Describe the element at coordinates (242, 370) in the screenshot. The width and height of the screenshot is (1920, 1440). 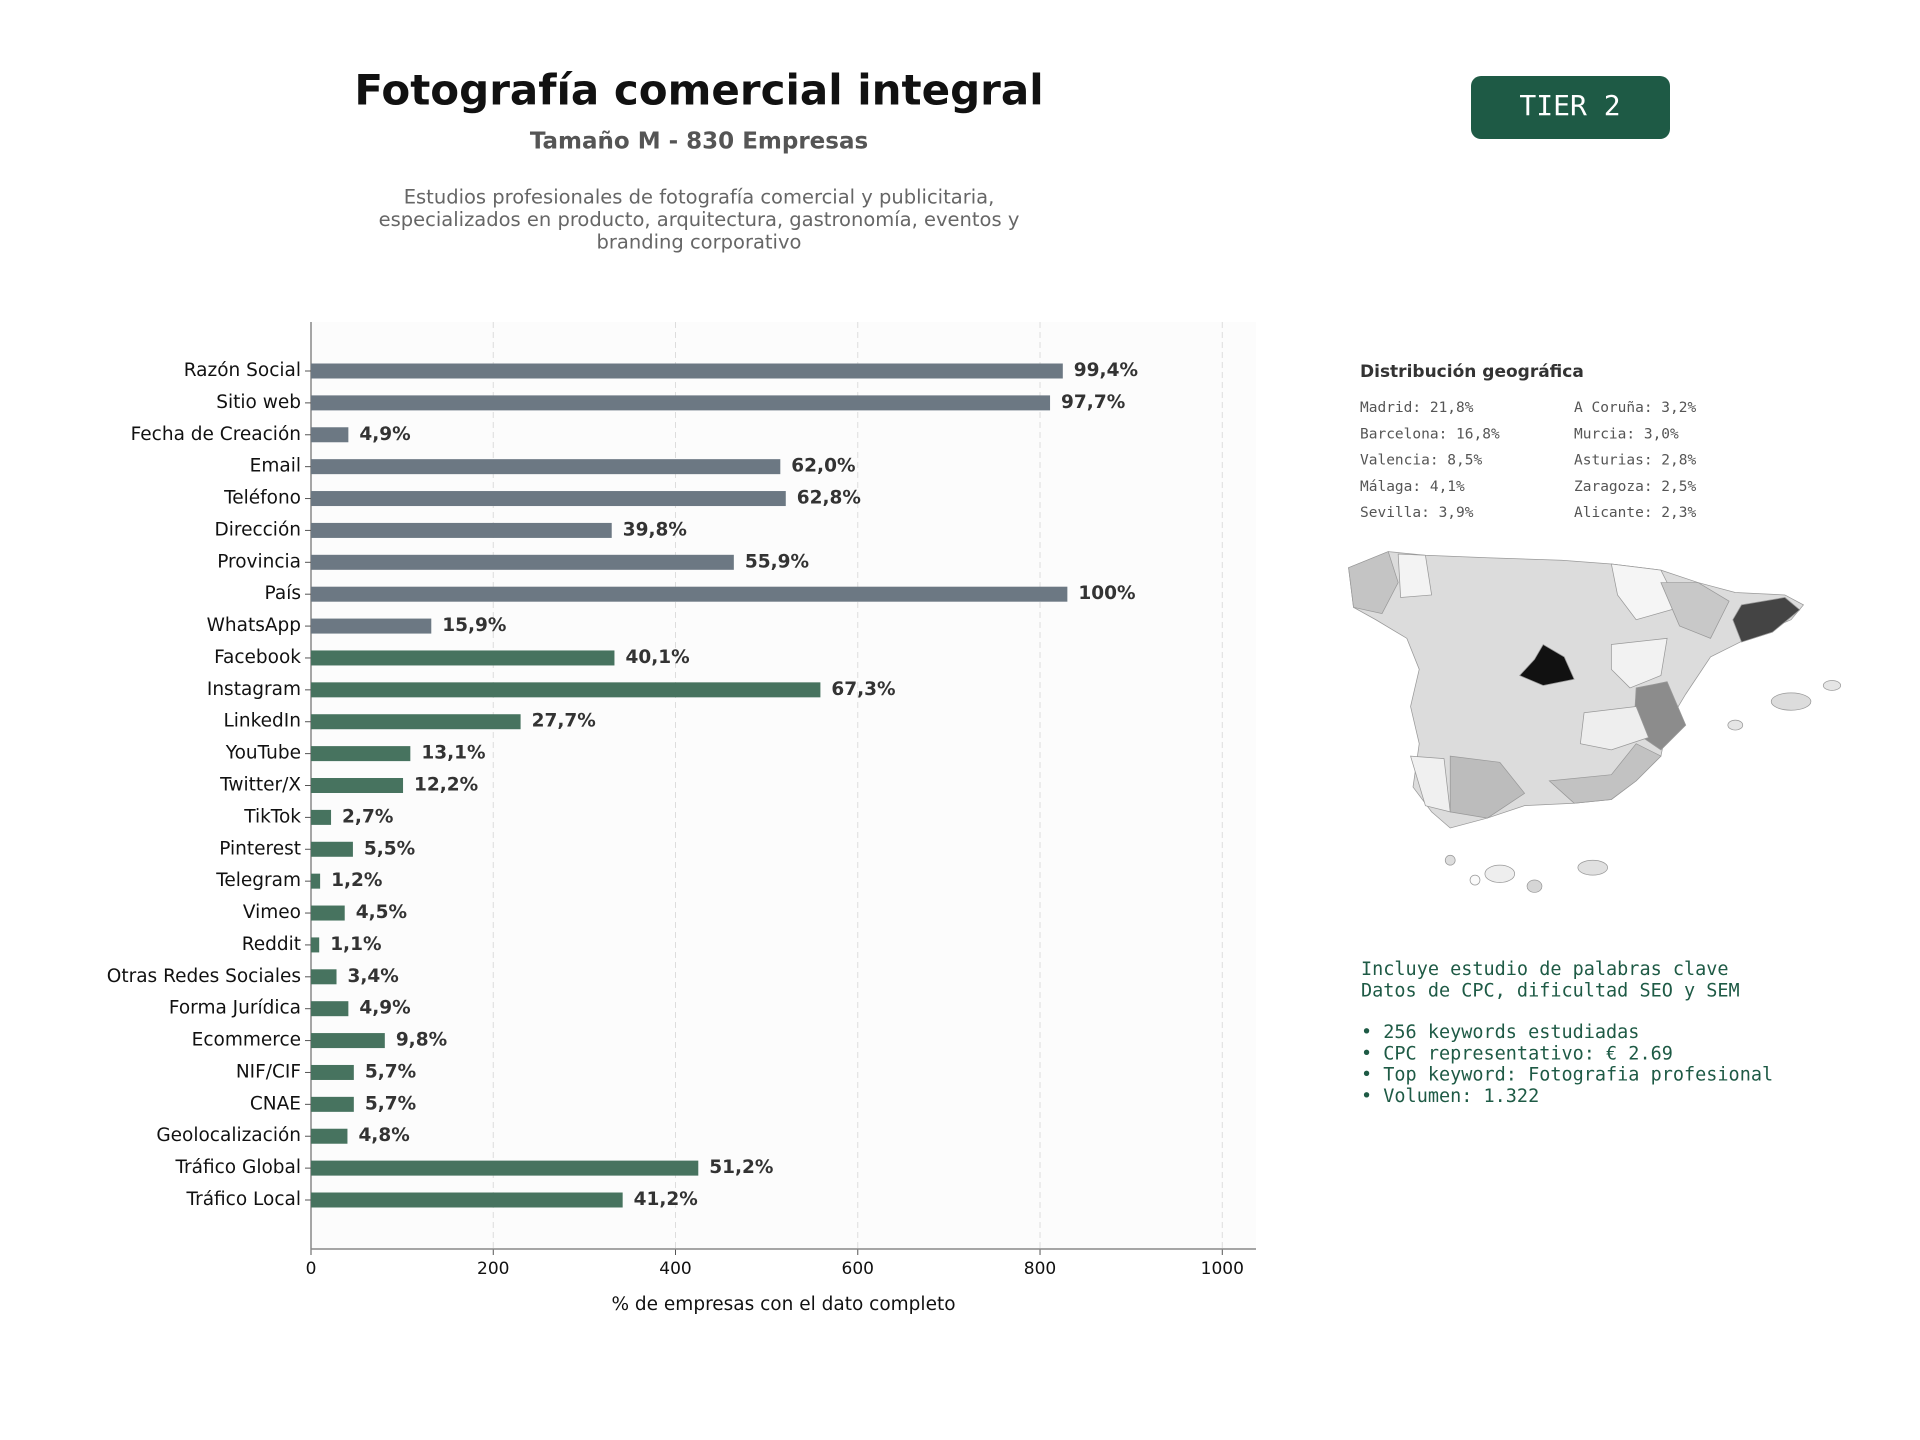
I see `y-tick-label: Razón Social` at that location.